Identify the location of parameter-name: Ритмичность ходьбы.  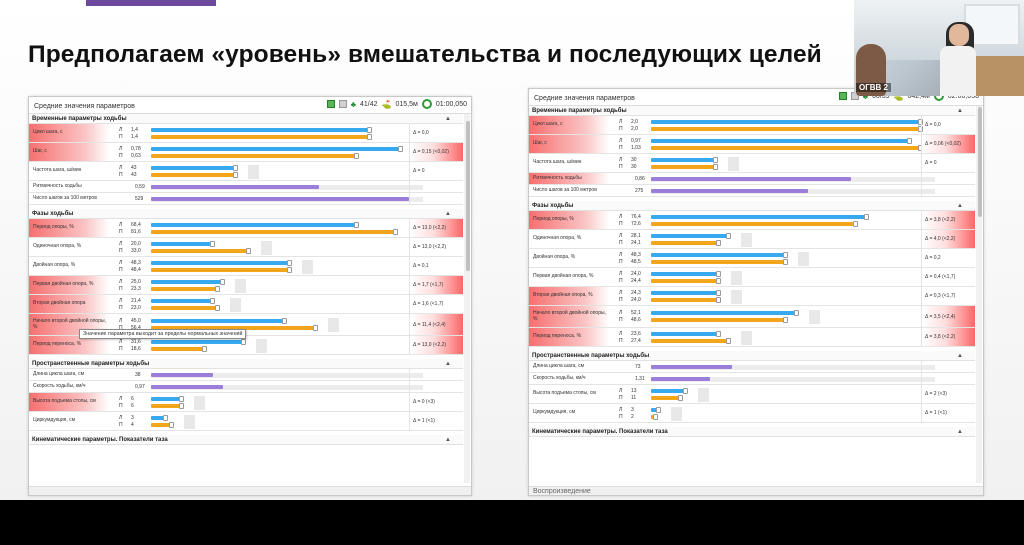
(569, 178).